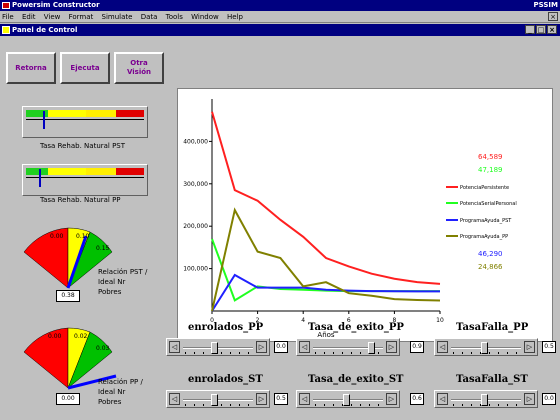 Image resolution: width=560 pixels, height=420 pixels. I want to click on slider-tasa-falla-pp: ◁ ▷, so click(486, 347).